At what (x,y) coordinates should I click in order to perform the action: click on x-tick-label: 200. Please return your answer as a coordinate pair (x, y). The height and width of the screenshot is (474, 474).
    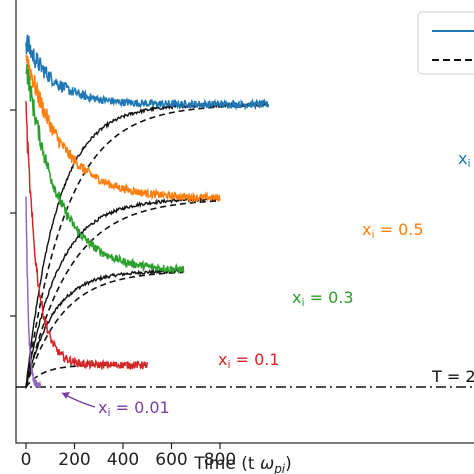
    Looking at the image, I should click on (74, 460).